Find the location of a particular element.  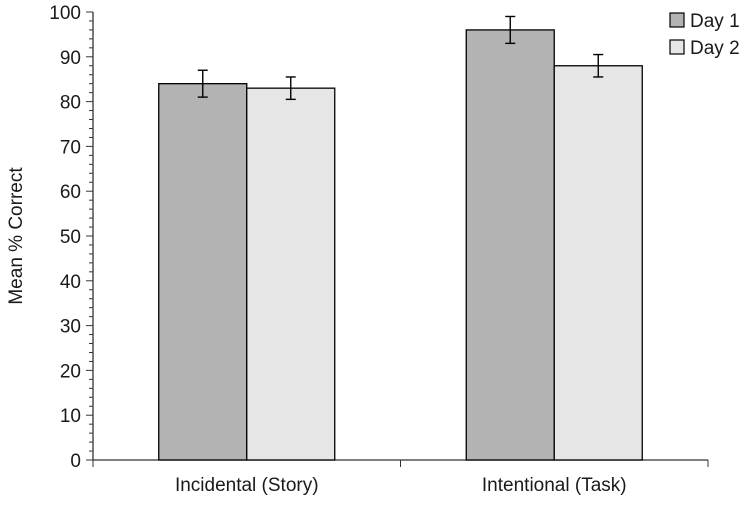

legend-item: Day 2 is located at coordinates (704, 48).